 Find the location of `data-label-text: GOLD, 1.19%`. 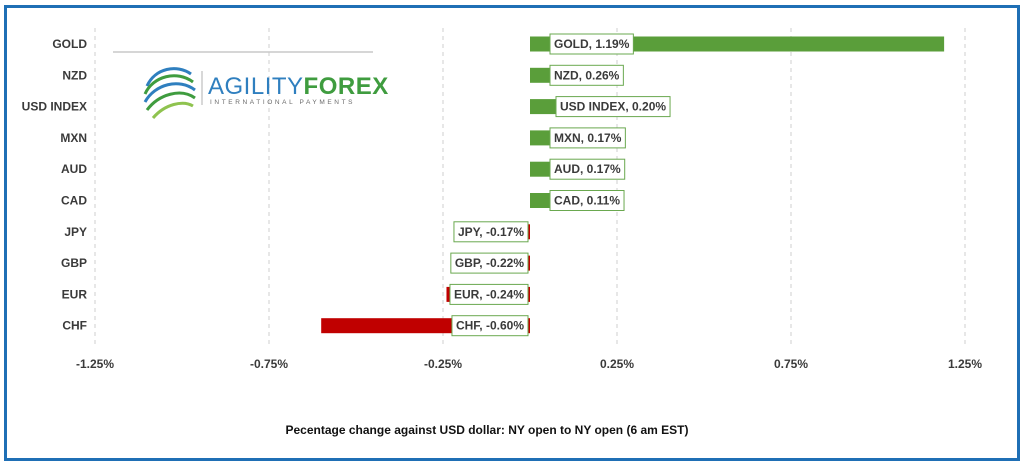

data-label-text: GOLD, 1.19% is located at coordinates (592, 44).